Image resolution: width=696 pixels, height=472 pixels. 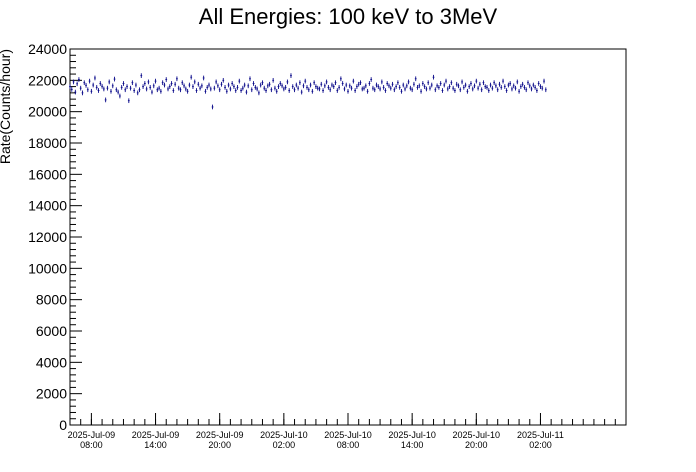 I want to click on x-tick-label-time: 08:00, so click(x=91, y=445).